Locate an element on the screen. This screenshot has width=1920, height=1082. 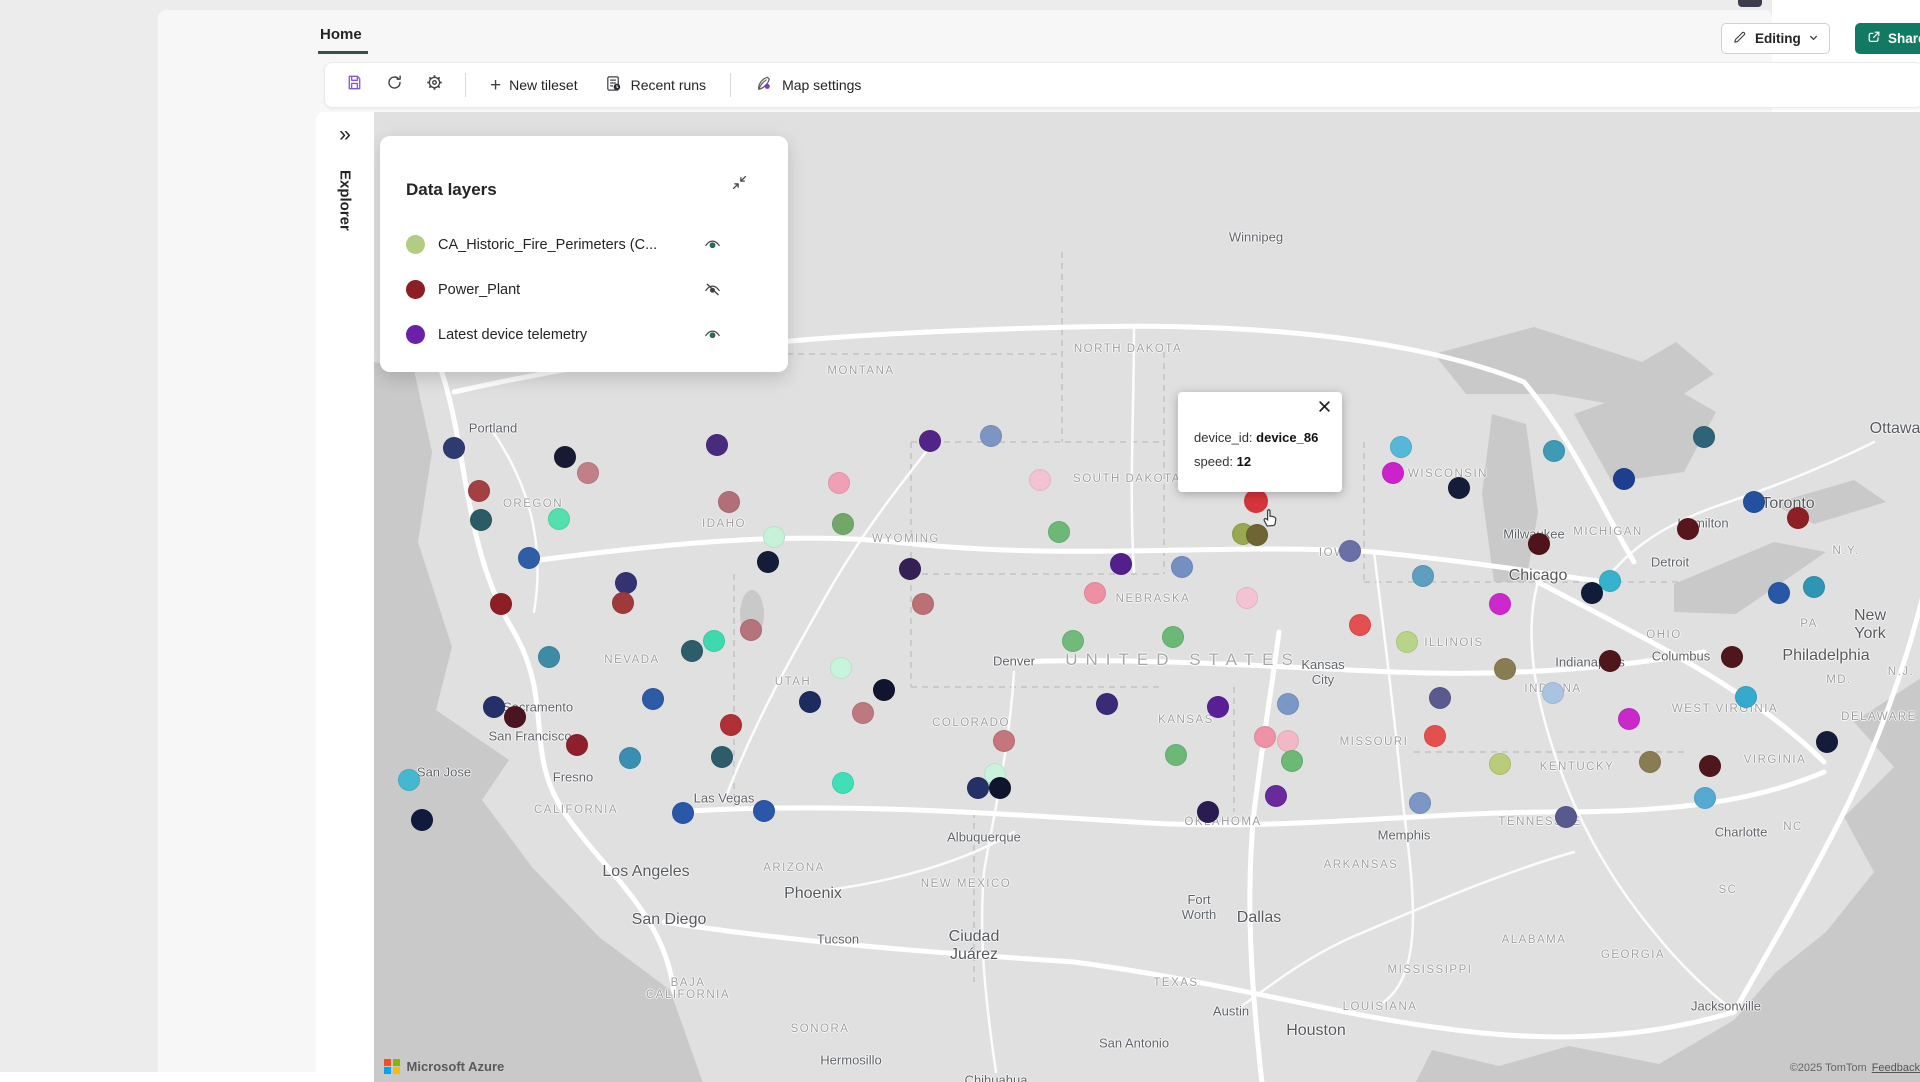
eye-off-icon is located at coordinates (712, 290).